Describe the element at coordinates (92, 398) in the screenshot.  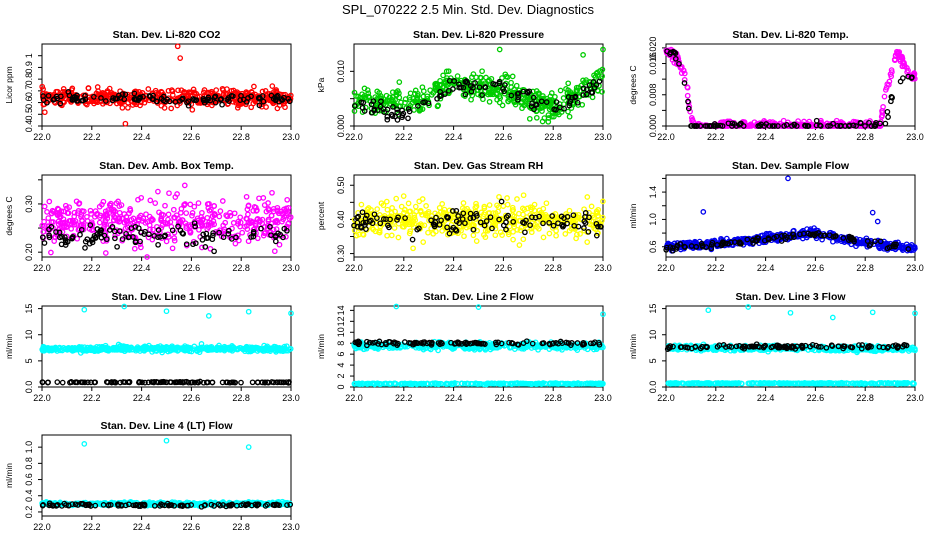
I see `x-tick-label: 22.2` at that location.